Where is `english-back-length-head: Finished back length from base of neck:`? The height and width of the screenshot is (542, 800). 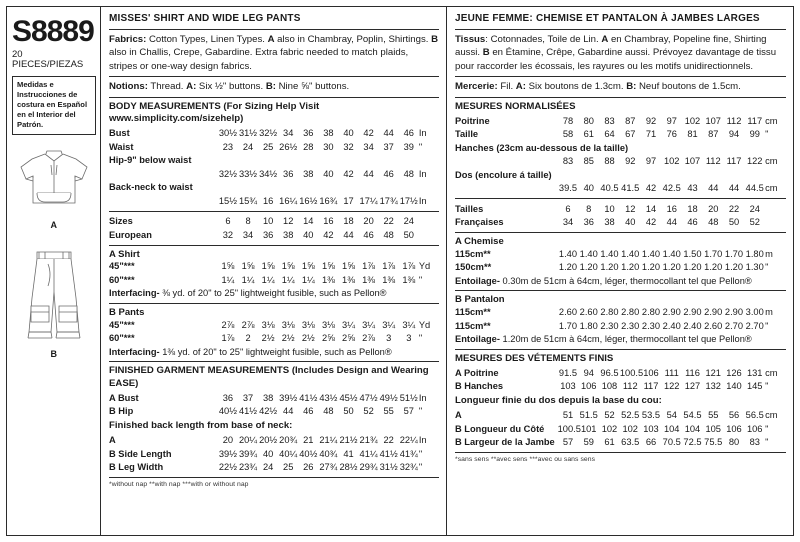 english-back-length-head: Finished back length from base of neck: is located at coordinates (201, 426).